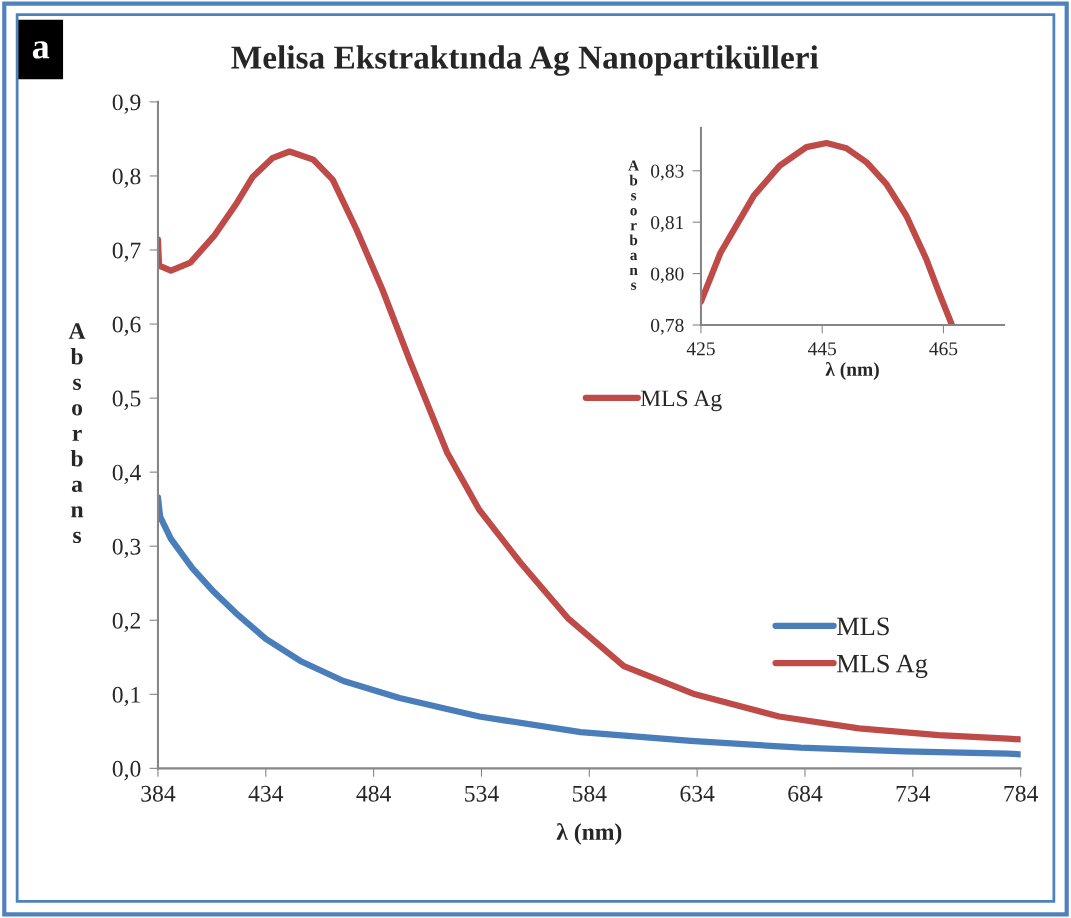  What do you see at coordinates (525, 60) in the screenshot?
I see `chart-title: Melisa Ekstraktında Ag Nanopartikülleri` at bounding box center [525, 60].